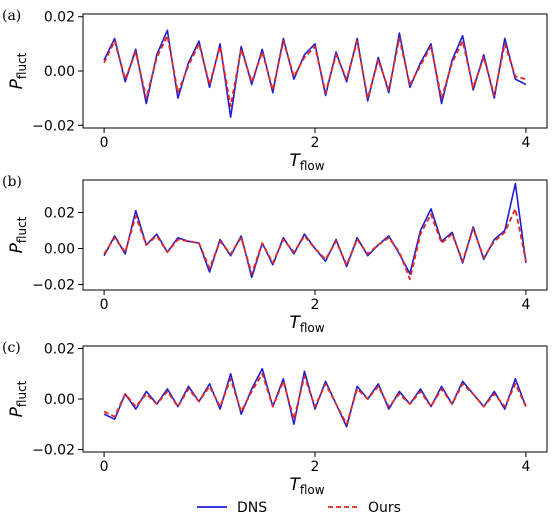 The width and height of the screenshot is (555, 529). What do you see at coordinates (11, 16) in the screenshot?
I see `panel-label: (a)` at bounding box center [11, 16].